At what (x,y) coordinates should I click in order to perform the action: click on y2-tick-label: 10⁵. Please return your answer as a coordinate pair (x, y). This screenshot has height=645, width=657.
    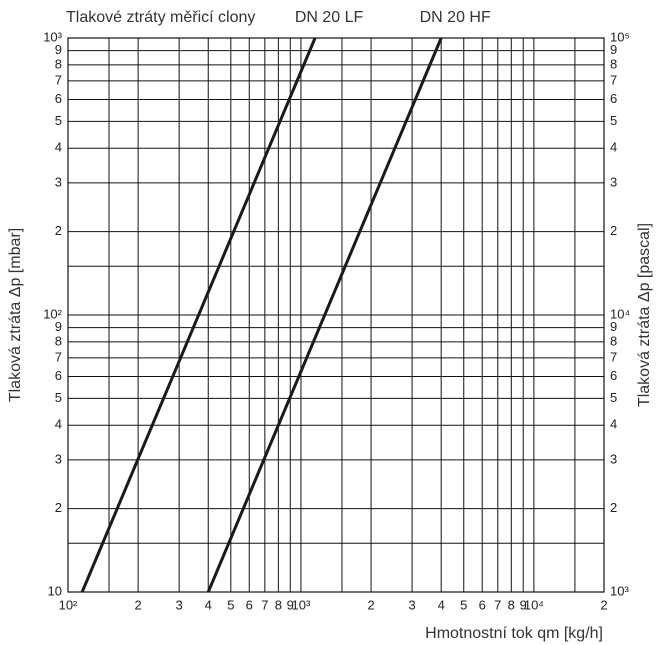
    Looking at the image, I should click on (620, 36).